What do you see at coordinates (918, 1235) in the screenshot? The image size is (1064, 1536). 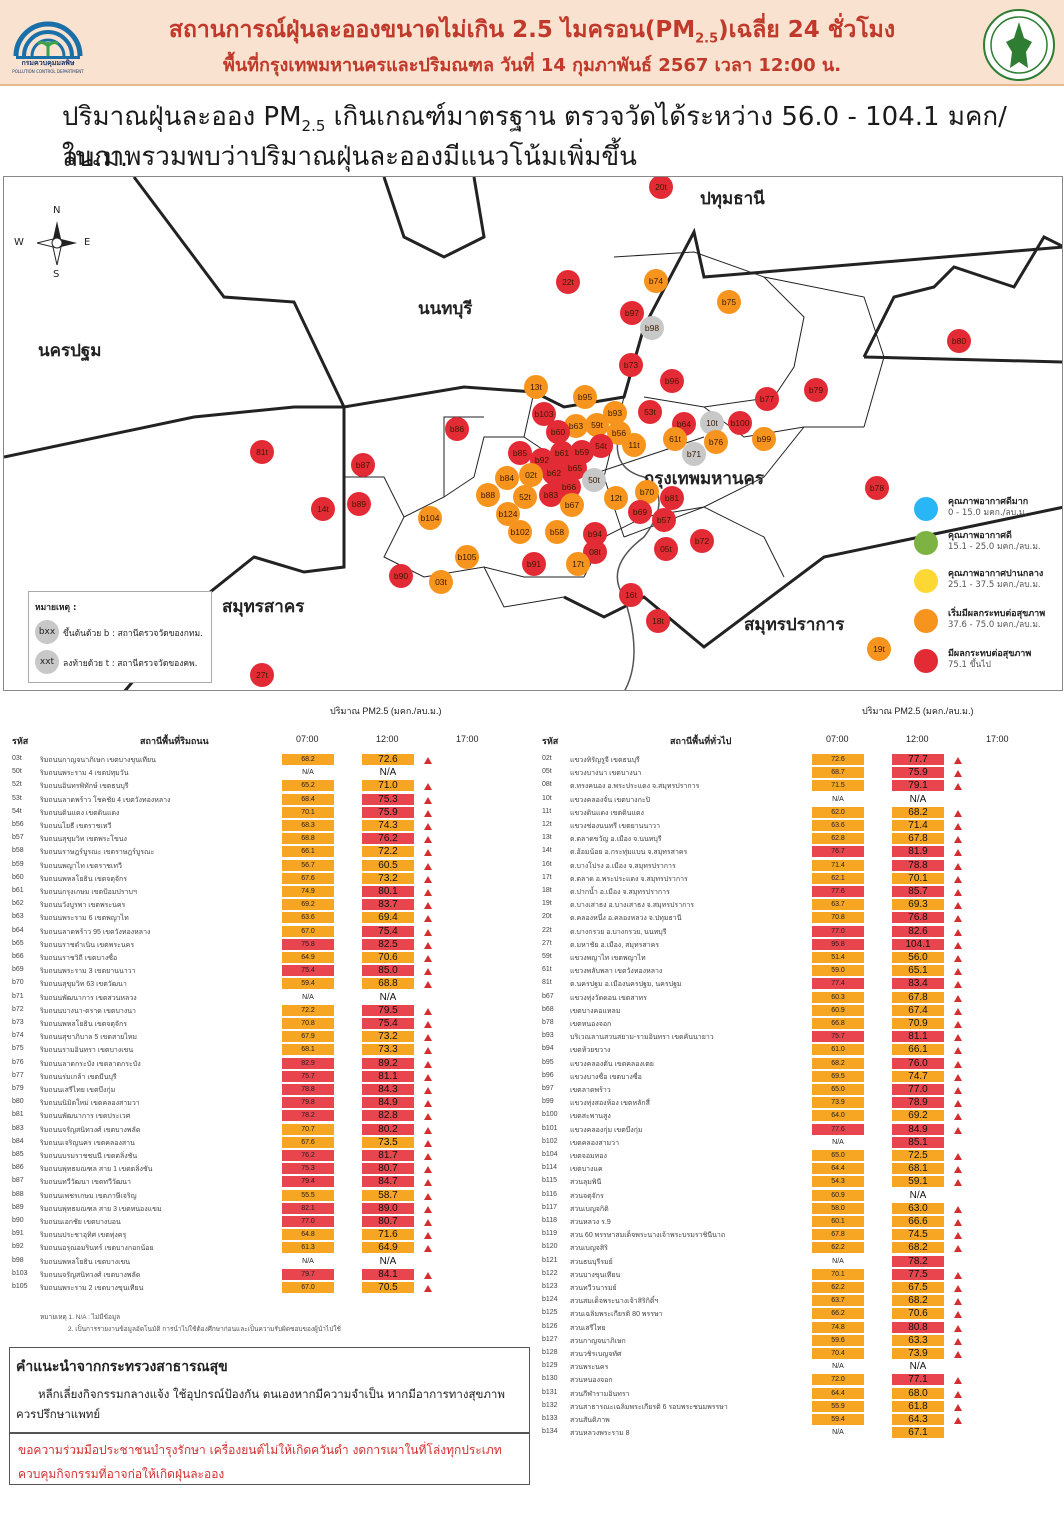 I see `value-1200: 74.5` at bounding box center [918, 1235].